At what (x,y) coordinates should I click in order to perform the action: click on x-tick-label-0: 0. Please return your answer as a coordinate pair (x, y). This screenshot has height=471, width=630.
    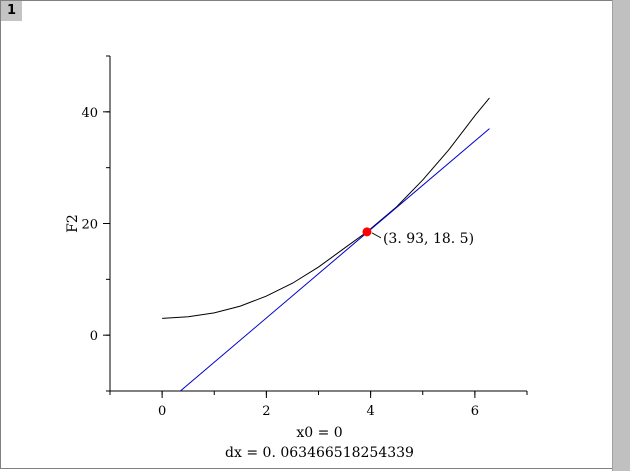
    Looking at the image, I should click on (162, 411).